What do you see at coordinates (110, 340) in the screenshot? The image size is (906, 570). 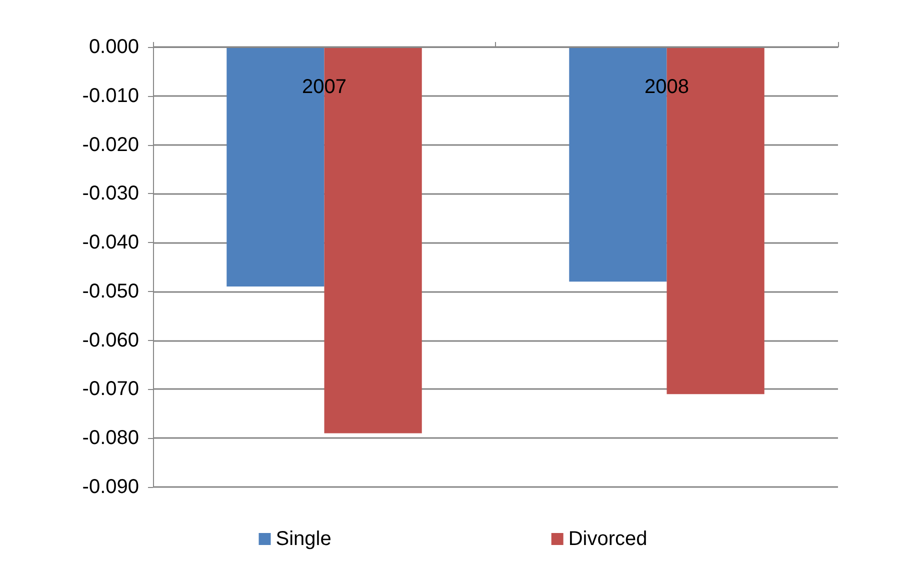 I see `y-tick-label: -0.060` at bounding box center [110, 340].